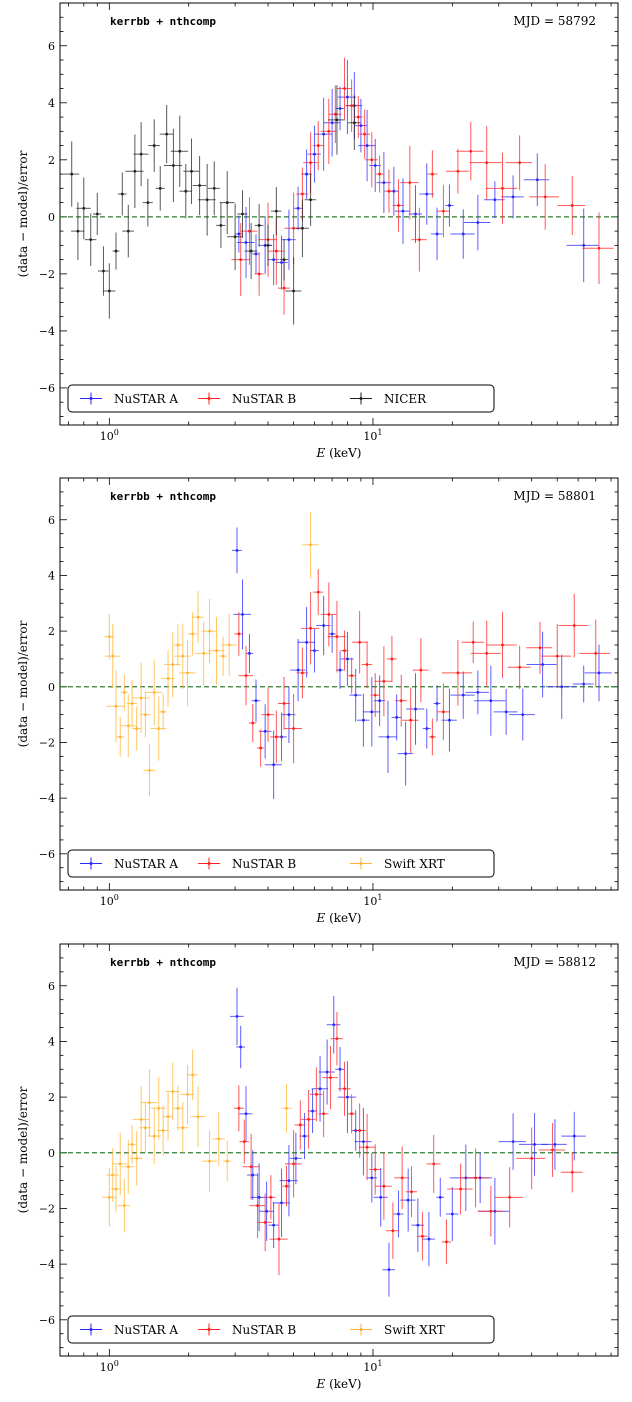 The image size is (632, 1402). I want to click on legend: NuSTAR A NuSTAR B Swift XRT, so click(281, 1329).